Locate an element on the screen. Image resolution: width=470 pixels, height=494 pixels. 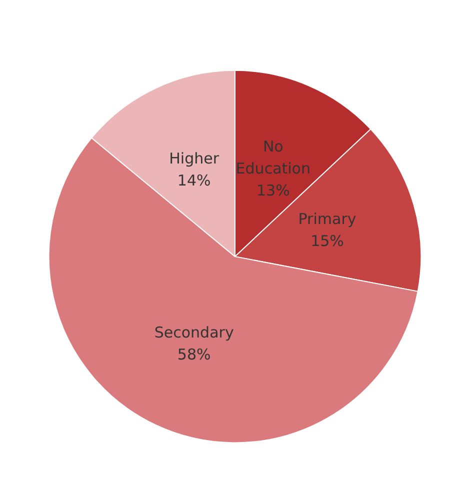
slice-label: Higher is located at coordinates (194, 159).